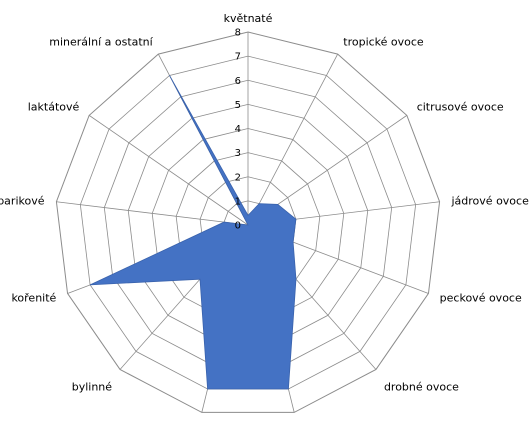  I want to click on category-label-12: minerální a ostatní, so click(101, 41).